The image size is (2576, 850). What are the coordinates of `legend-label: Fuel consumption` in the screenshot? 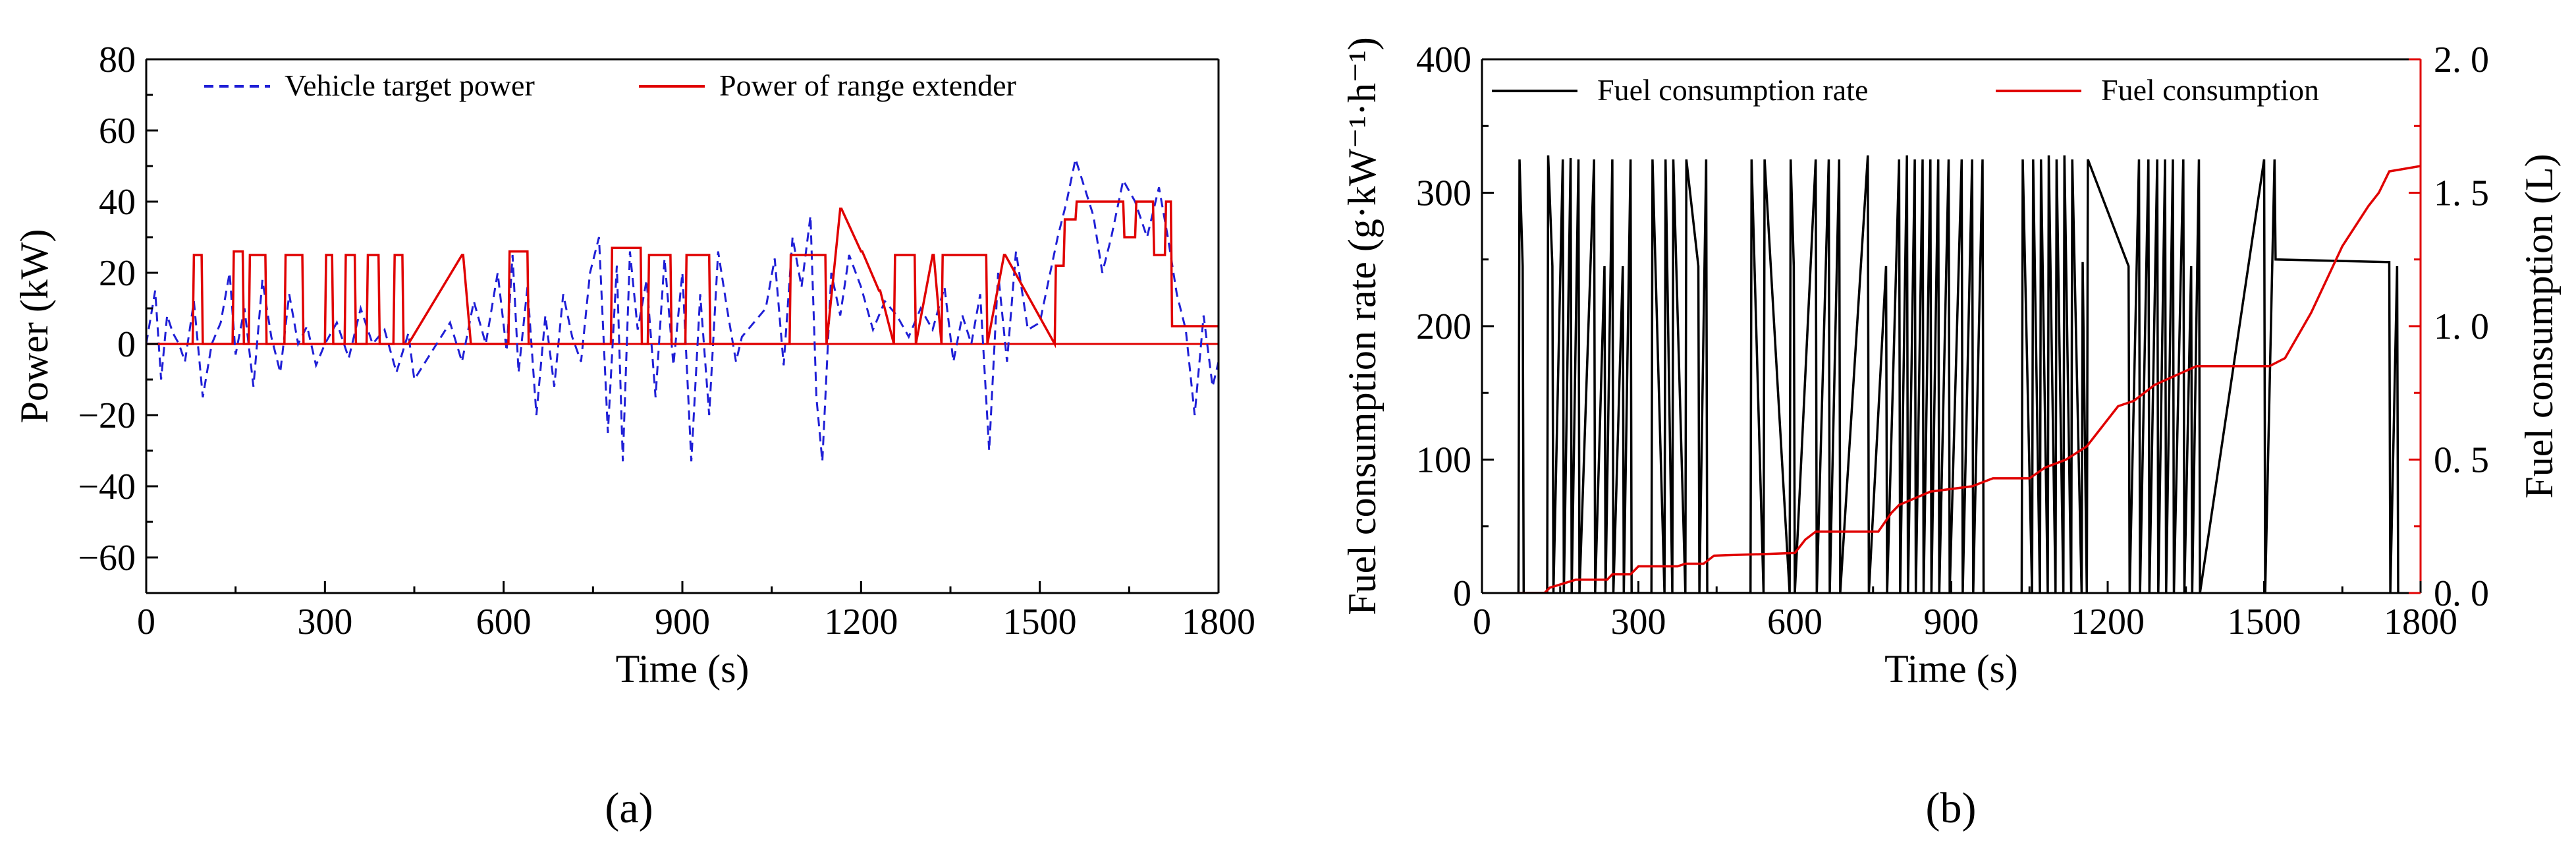 It's located at (2210, 90).